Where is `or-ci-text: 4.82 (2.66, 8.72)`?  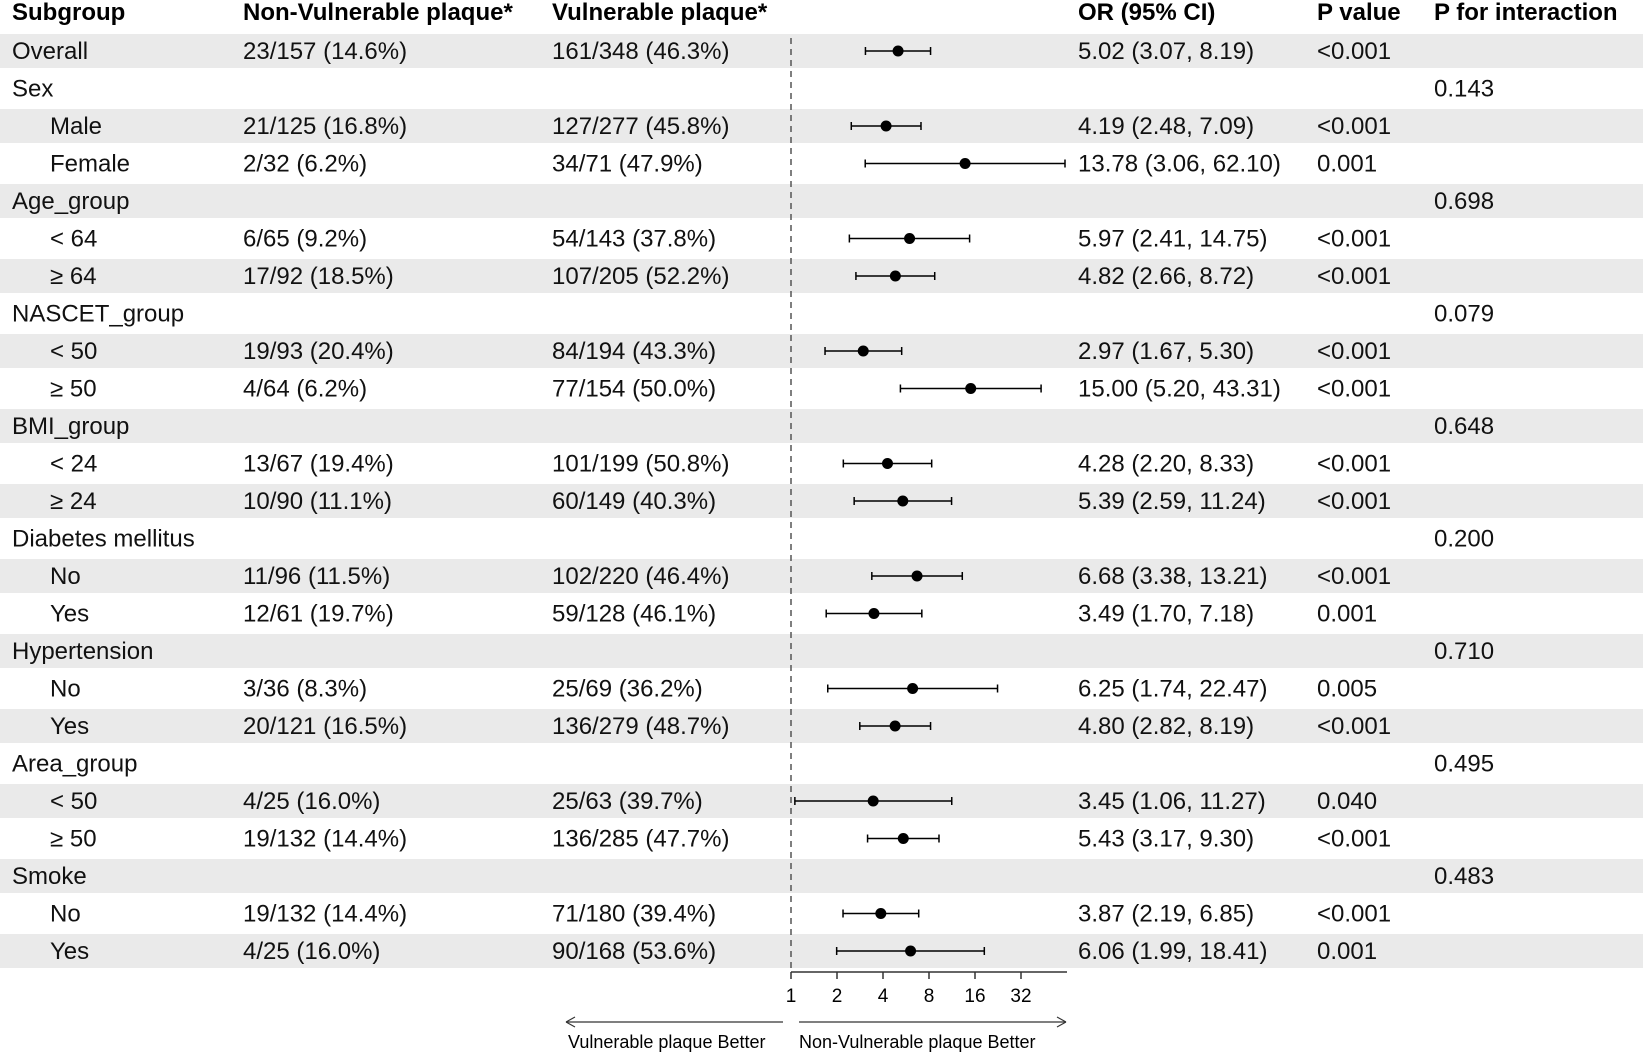
or-ci-text: 4.82 (2.66, 8.72) is located at coordinates (1166, 276).